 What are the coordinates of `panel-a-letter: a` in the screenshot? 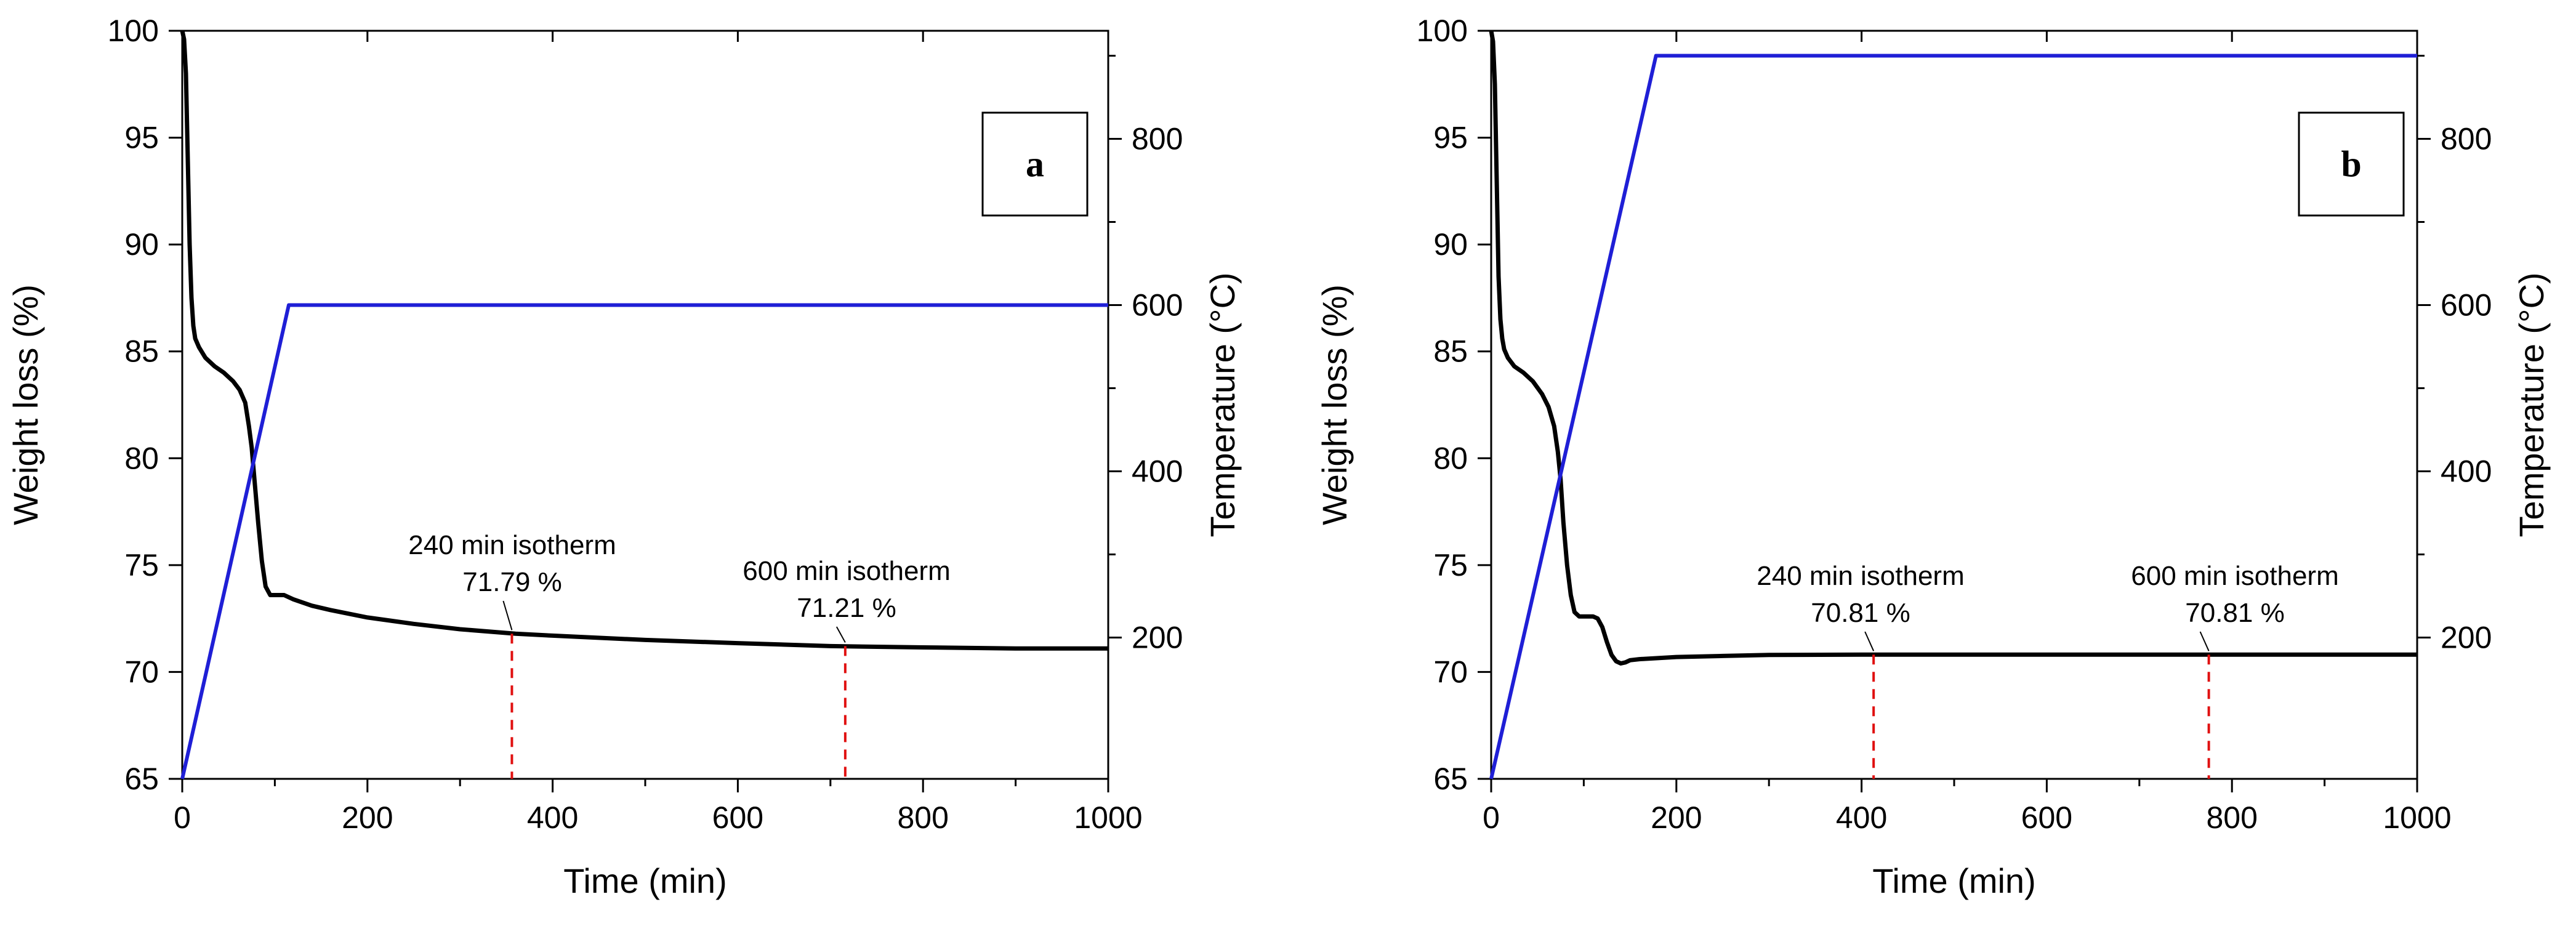 It's located at (1035, 164).